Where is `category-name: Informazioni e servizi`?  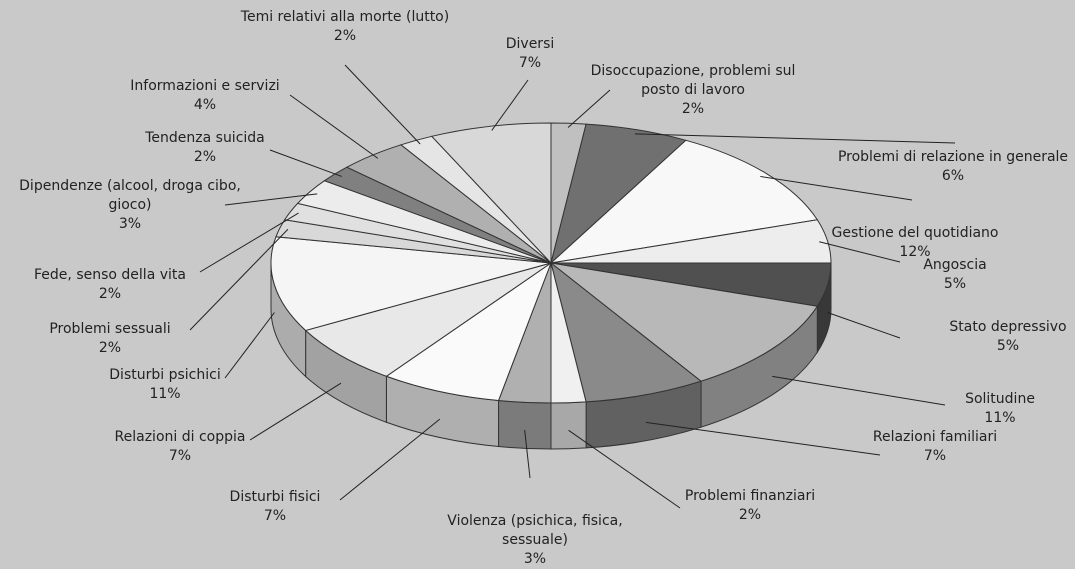 category-name: Informazioni e servizi is located at coordinates (205, 86).